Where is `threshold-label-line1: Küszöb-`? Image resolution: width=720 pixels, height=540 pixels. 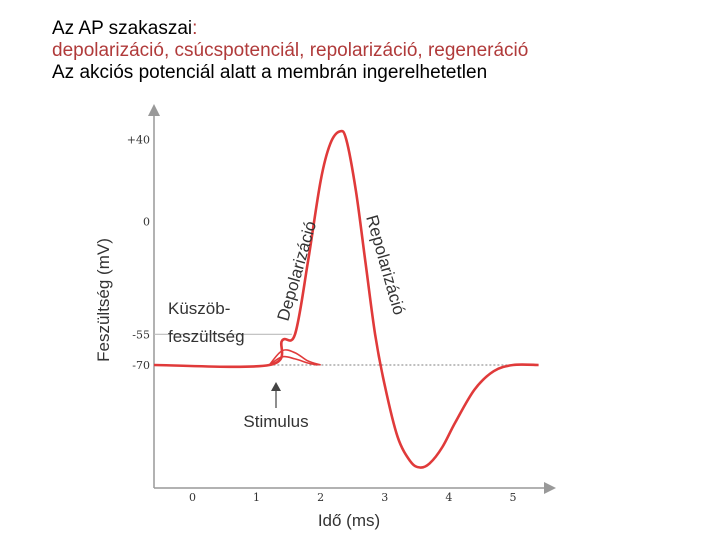 threshold-label-line1: Küszöb- is located at coordinates (199, 308).